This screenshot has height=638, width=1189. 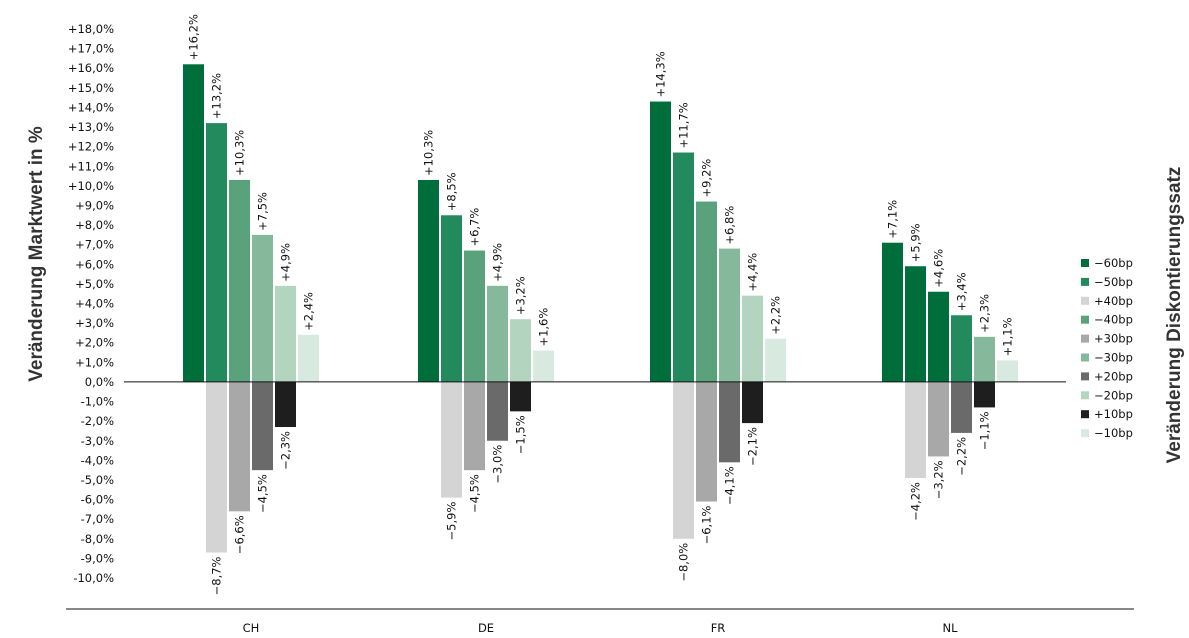 What do you see at coordinates (97, 480) in the screenshot?
I see `y-tick-label: -5,0%` at bounding box center [97, 480].